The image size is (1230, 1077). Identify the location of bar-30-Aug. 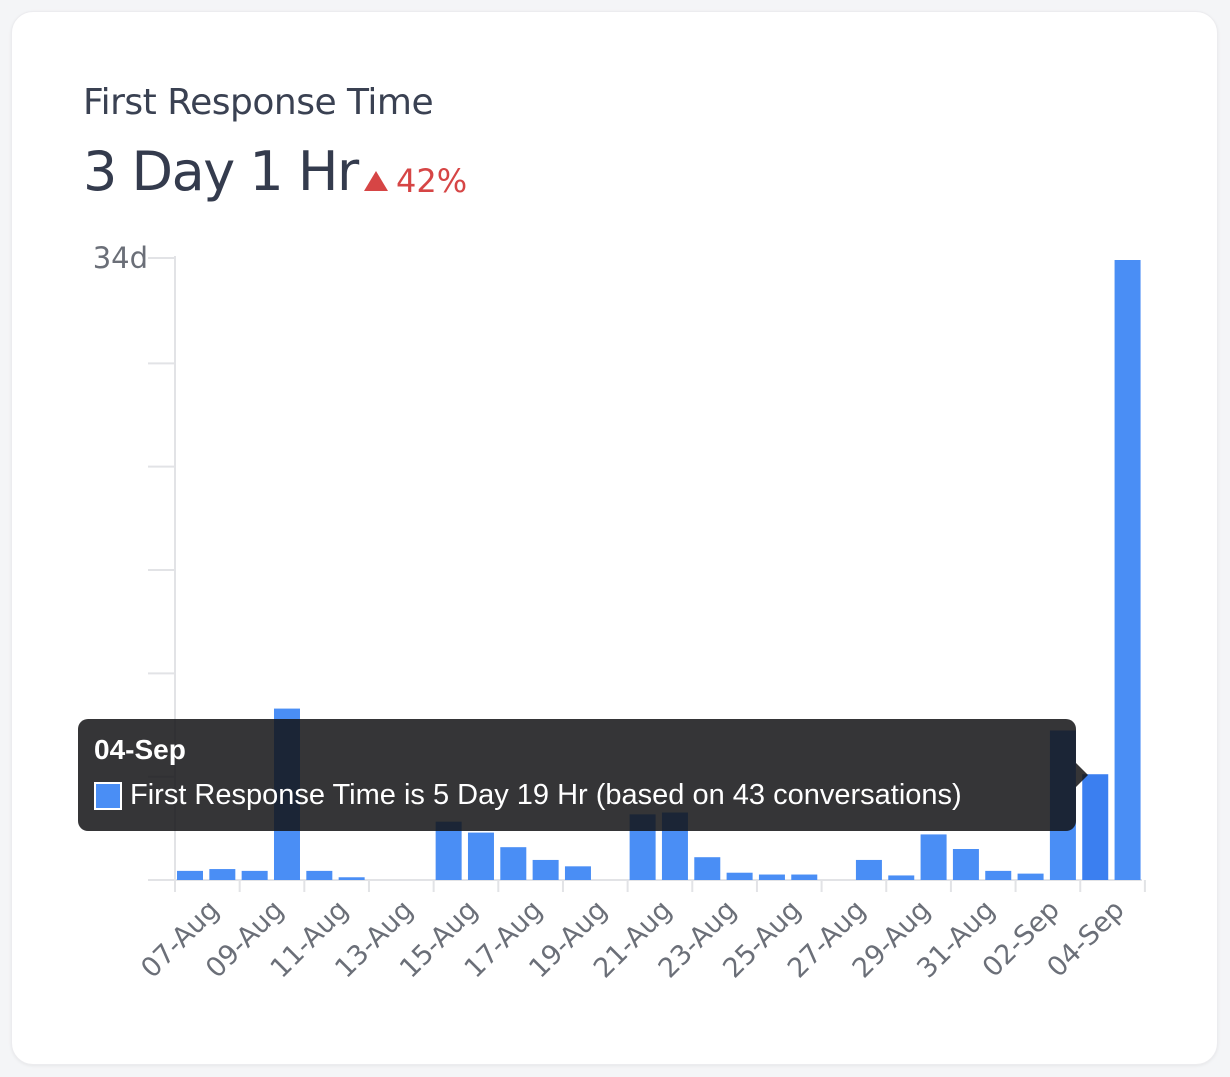
(933, 857).